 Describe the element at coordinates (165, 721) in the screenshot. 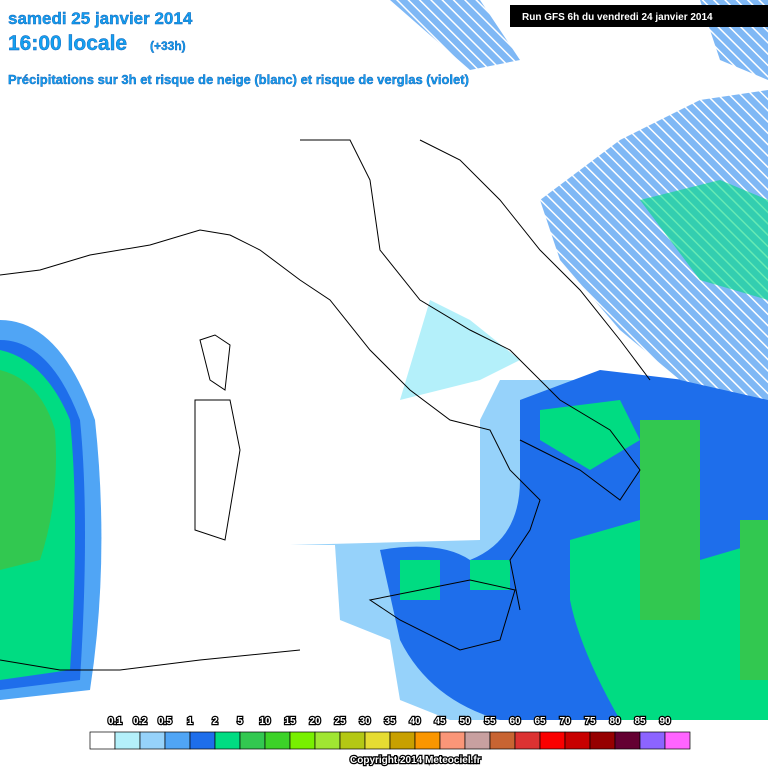

I see `legend-label: 0.5` at that location.